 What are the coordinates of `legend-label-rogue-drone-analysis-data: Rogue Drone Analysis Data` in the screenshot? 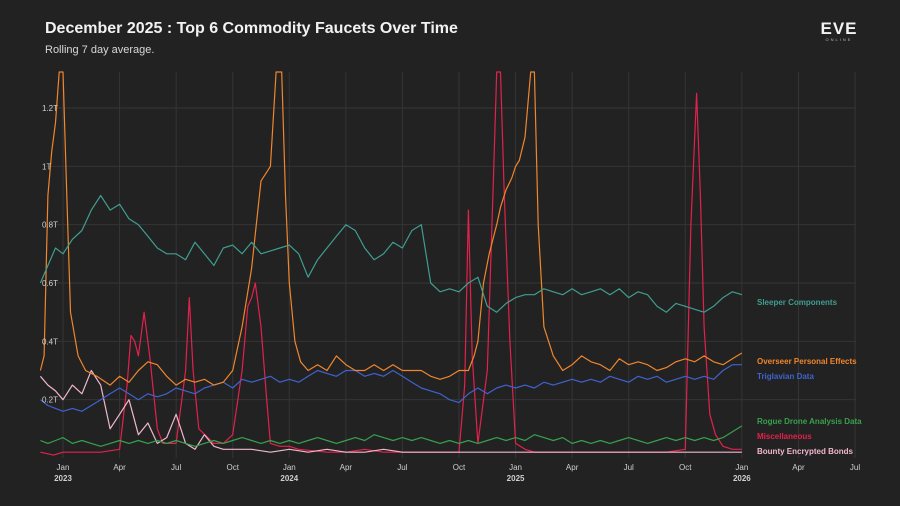 It's located at (809, 421).